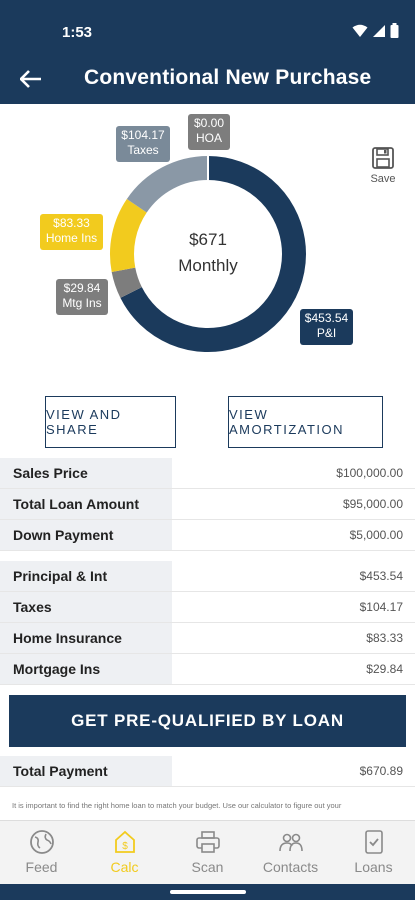 This screenshot has height=900, width=415. I want to click on arrow-left-icon, so click(30, 79).